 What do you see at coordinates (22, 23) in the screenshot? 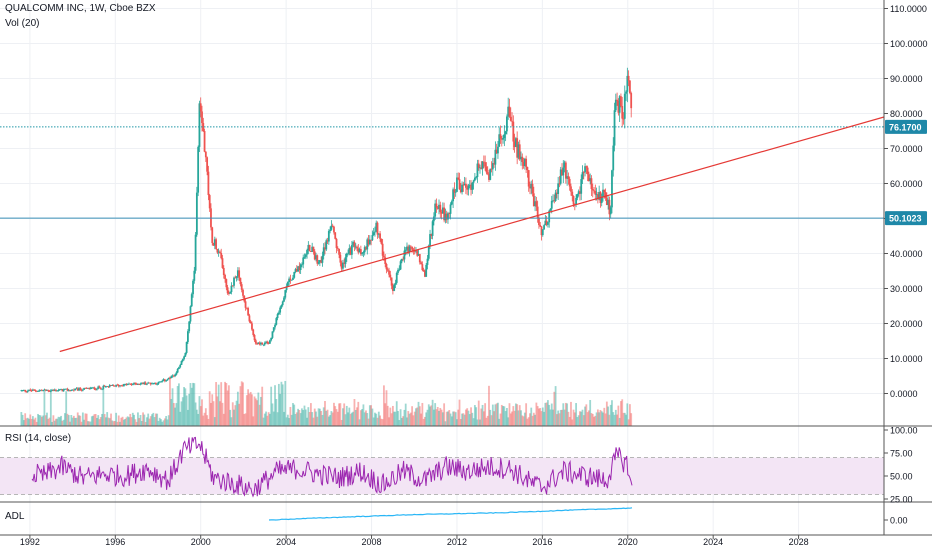
I see `volume-legend: Vol (20)` at bounding box center [22, 23].